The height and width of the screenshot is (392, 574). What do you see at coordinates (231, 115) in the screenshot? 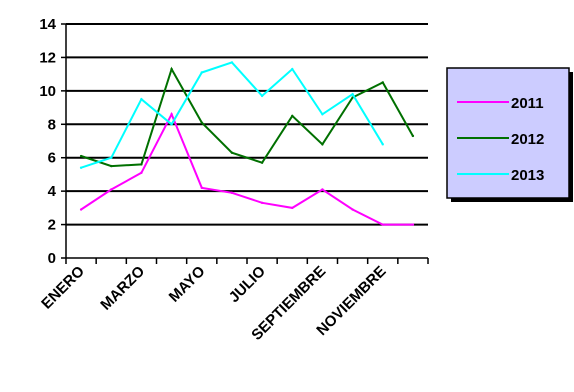
I see `series-2013` at bounding box center [231, 115].